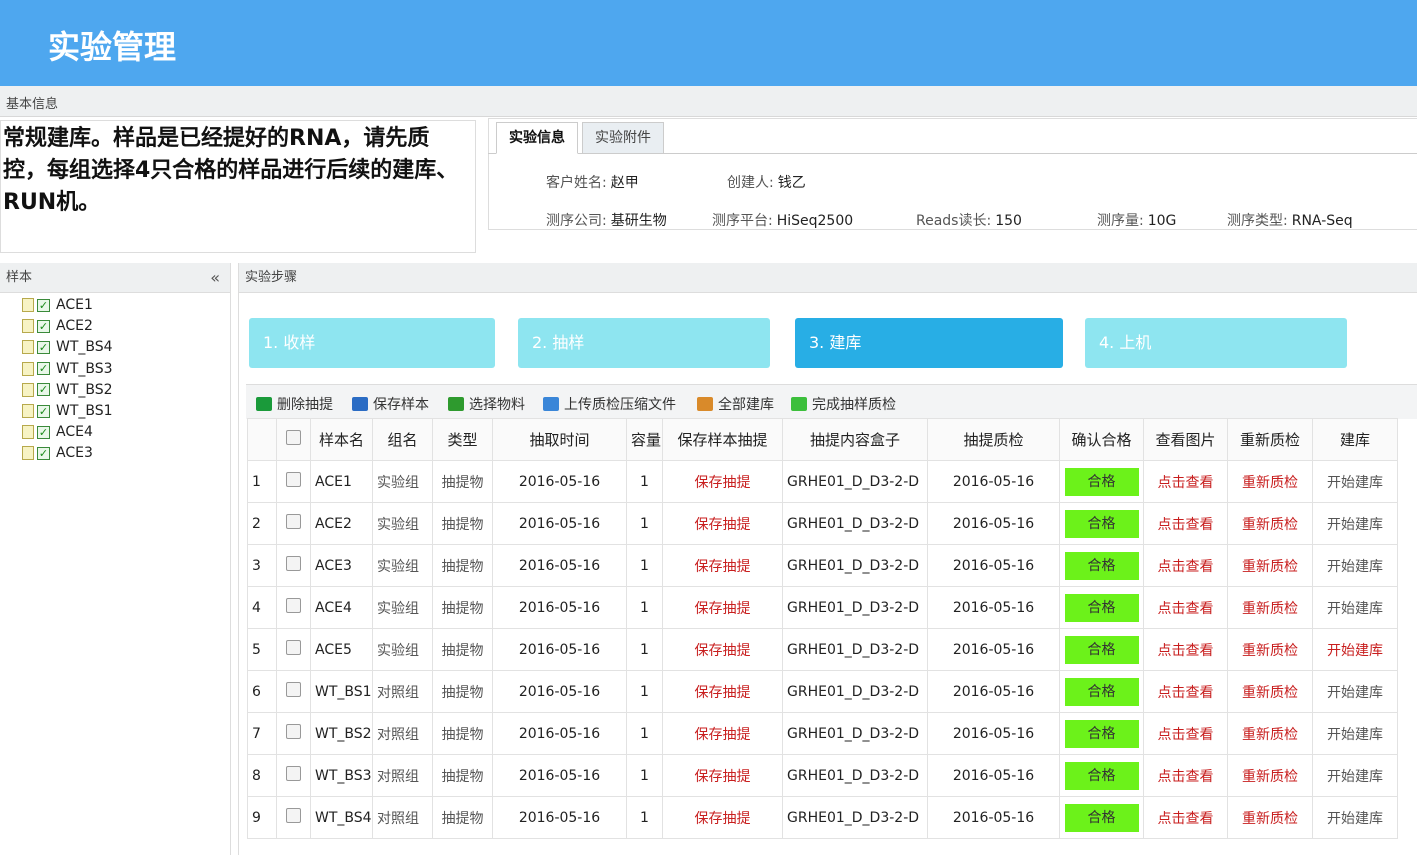 The width and height of the screenshot is (1417, 855). I want to click on collapse-icon: «, so click(215, 277).